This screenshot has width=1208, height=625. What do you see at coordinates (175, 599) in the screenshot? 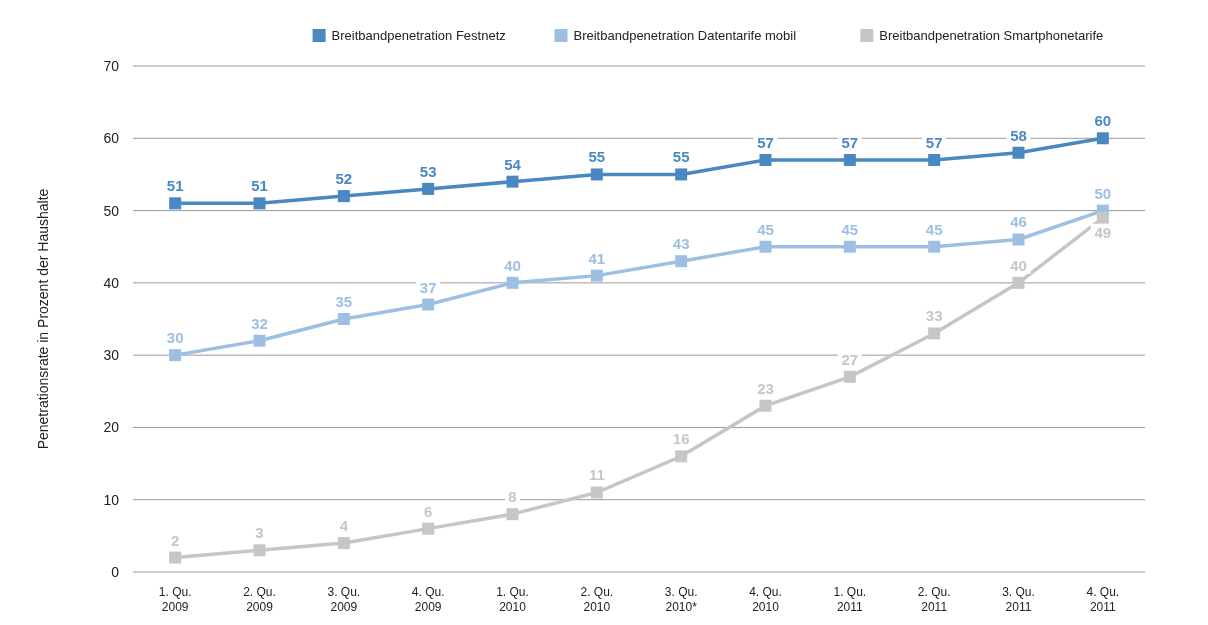
I see `x-tick-label: 1. Qu. 2009` at bounding box center [175, 599].